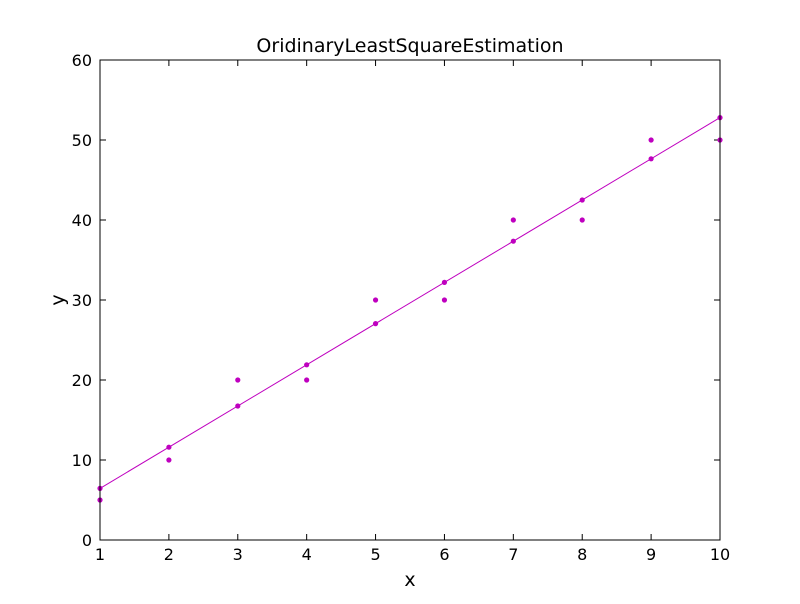 The height and width of the screenshot is (604, 800). I want to click on x-tick-label: 4, so click(307, 554).